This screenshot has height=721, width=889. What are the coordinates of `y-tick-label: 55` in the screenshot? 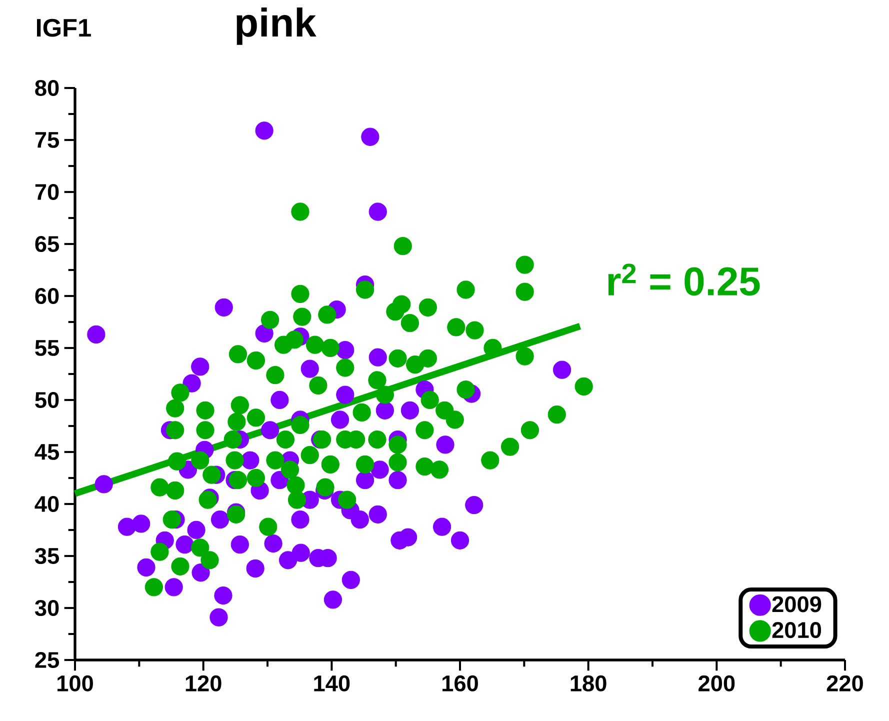 It's located at (47, 348).